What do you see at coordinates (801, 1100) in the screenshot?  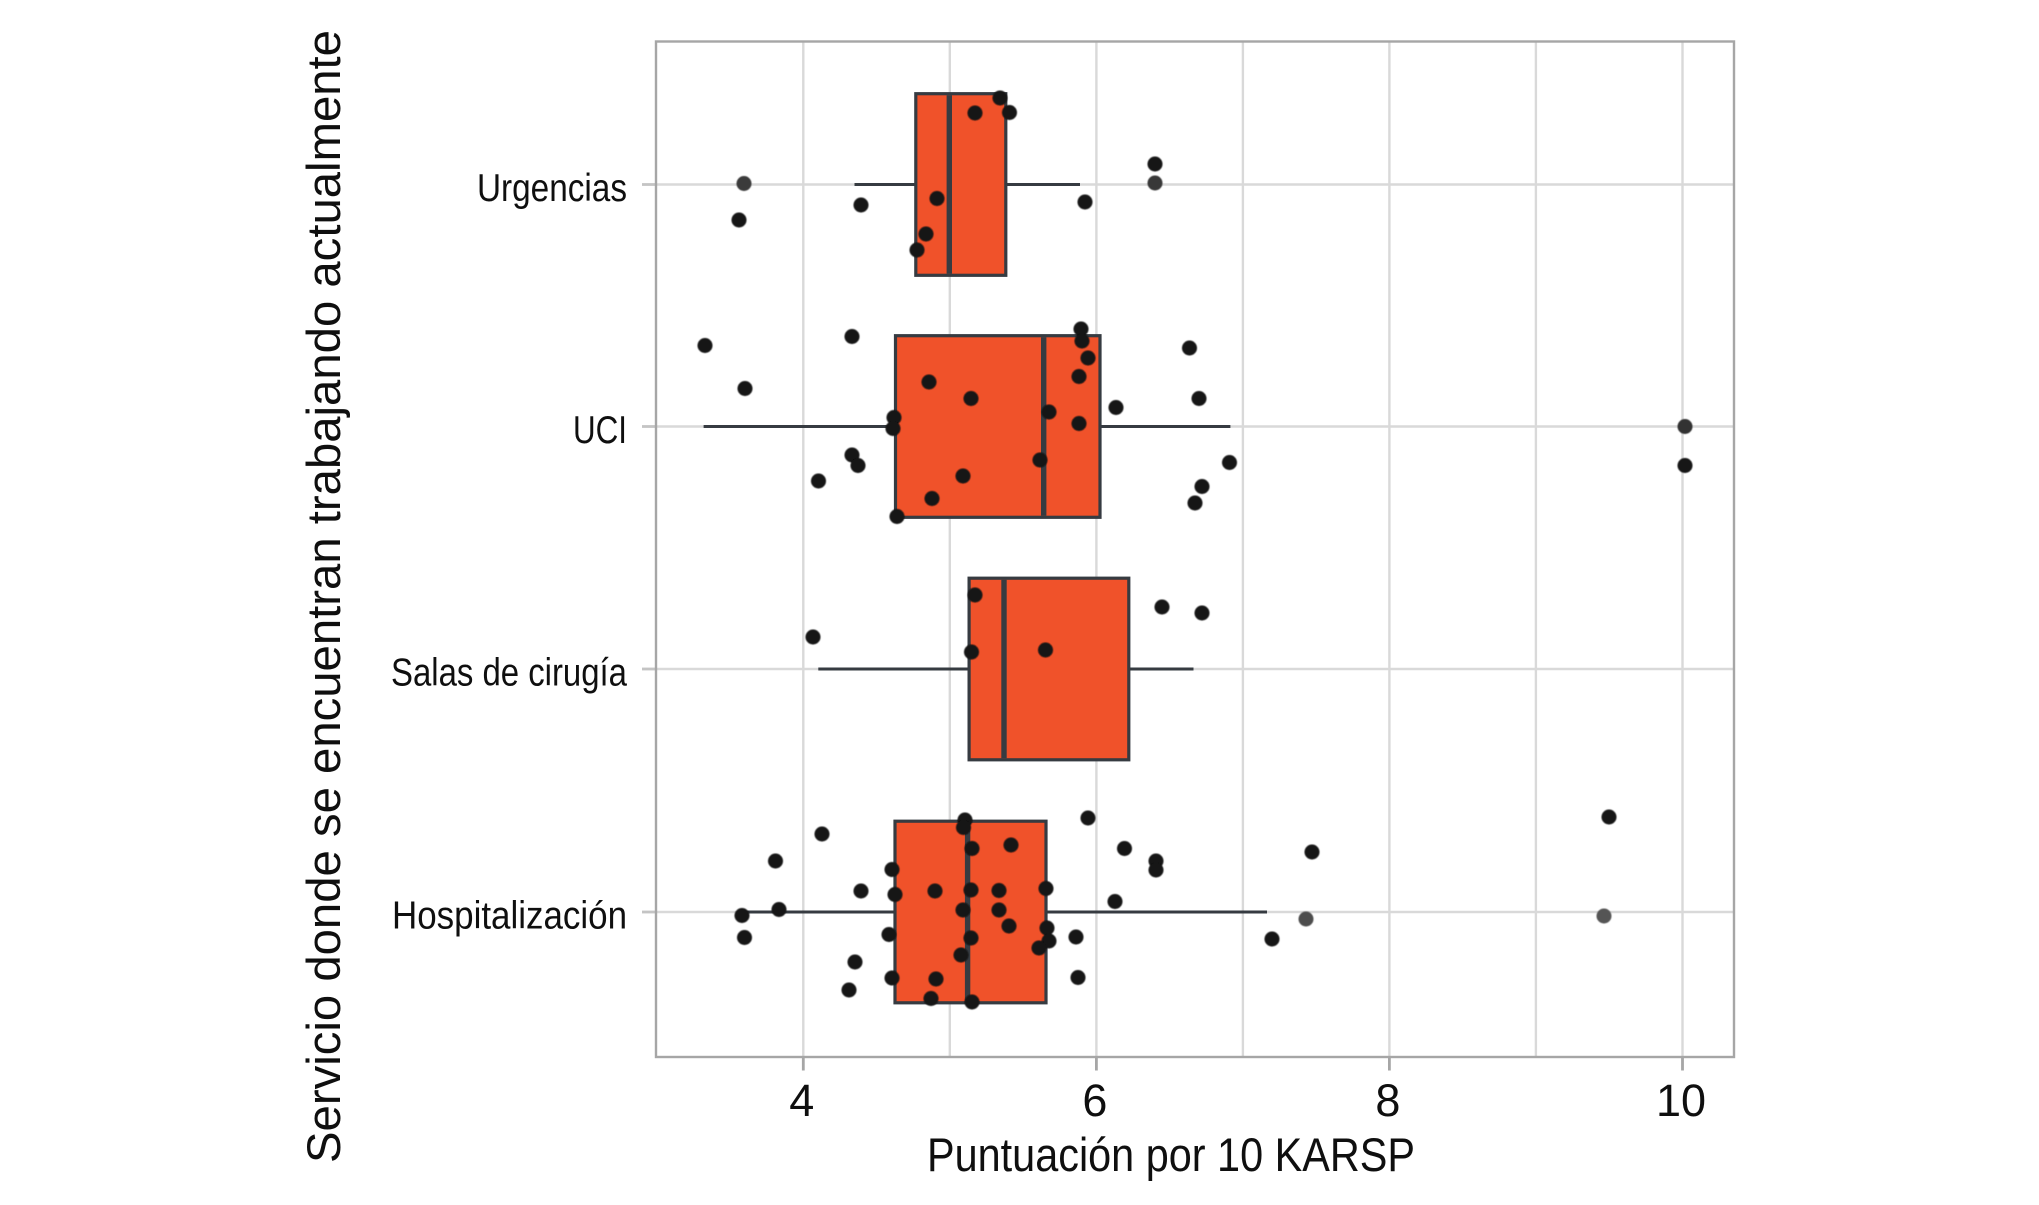 I see `svg-text: 4` at bounding box center [801, 1100].